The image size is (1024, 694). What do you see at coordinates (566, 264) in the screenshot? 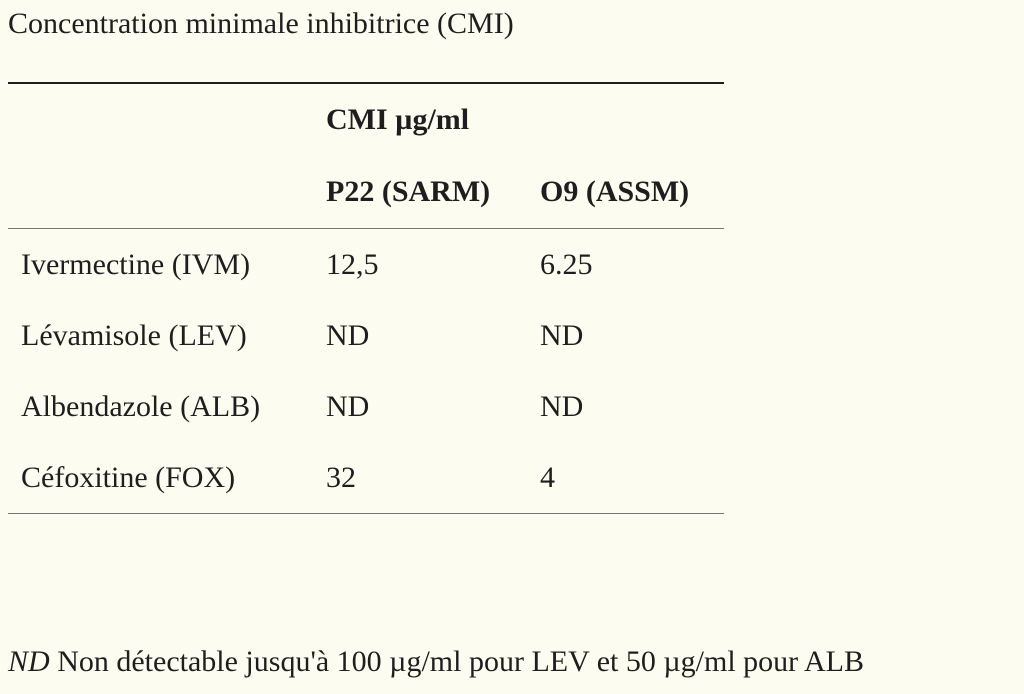
I see `o9-value: 6.25` at bounding box center [566, 264].